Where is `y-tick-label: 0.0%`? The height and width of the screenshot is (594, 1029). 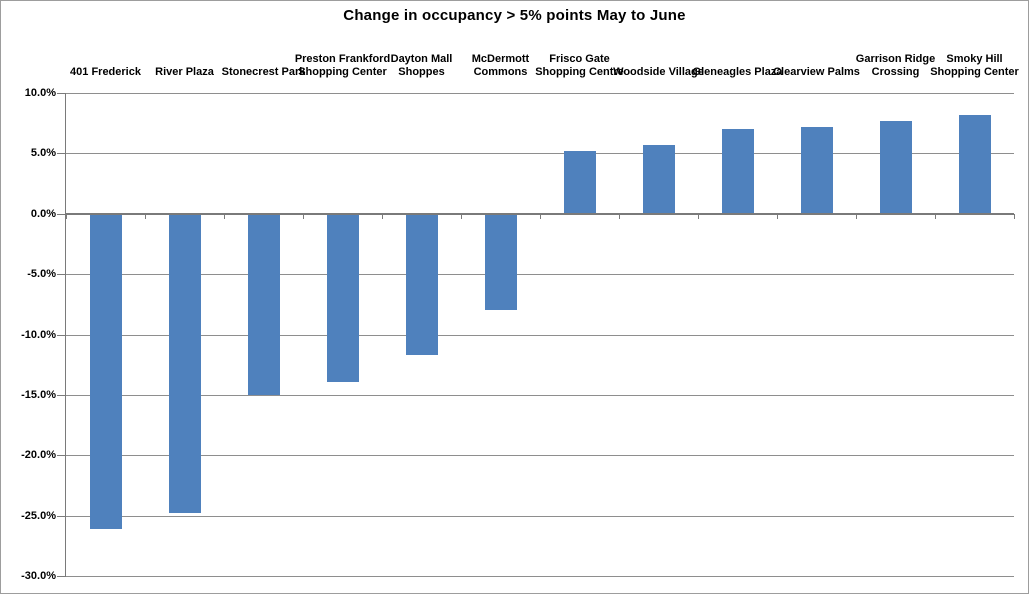 y-tick-label: 0.0% is located at coordinates (43, 213).